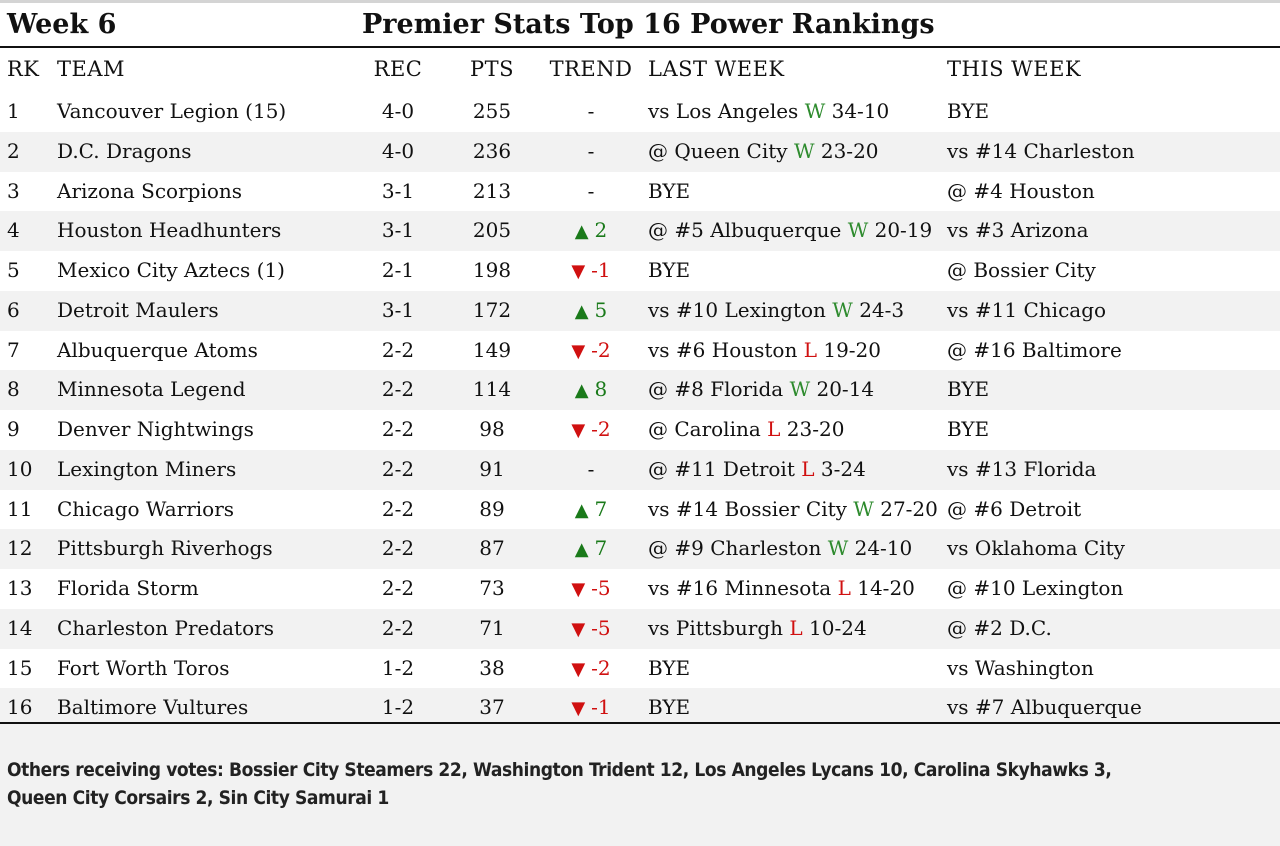 This screenshot has width=1280, height=846. I want to click on header-record: REC, so click(398, 69).